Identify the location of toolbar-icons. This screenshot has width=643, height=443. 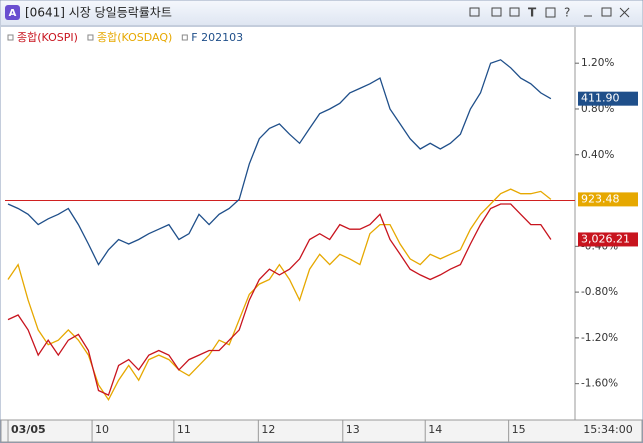
(549, 12).